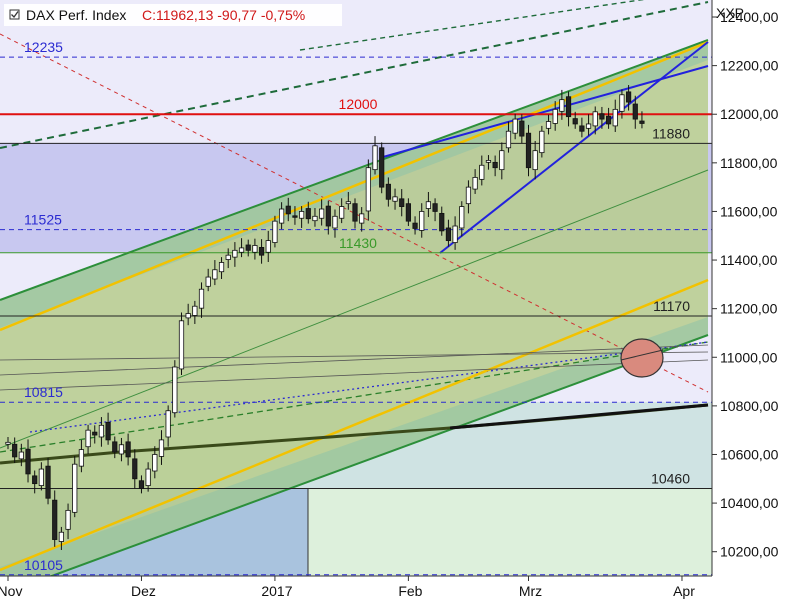 Image resolution: width=800 pixels, height=600 pixels. Describe the element at coordinates (358, 104) in the screenshot. I see `level-label-12000: 12000` at that location.